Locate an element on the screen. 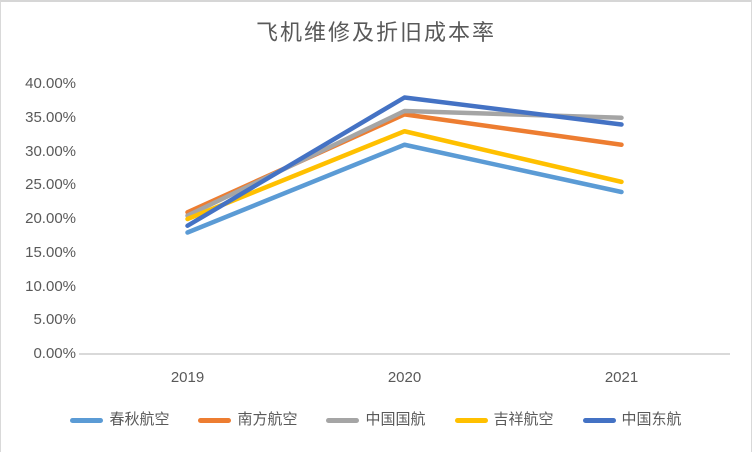  y-axis-tick-label: 40.00% is located at coordinates (50, 83).